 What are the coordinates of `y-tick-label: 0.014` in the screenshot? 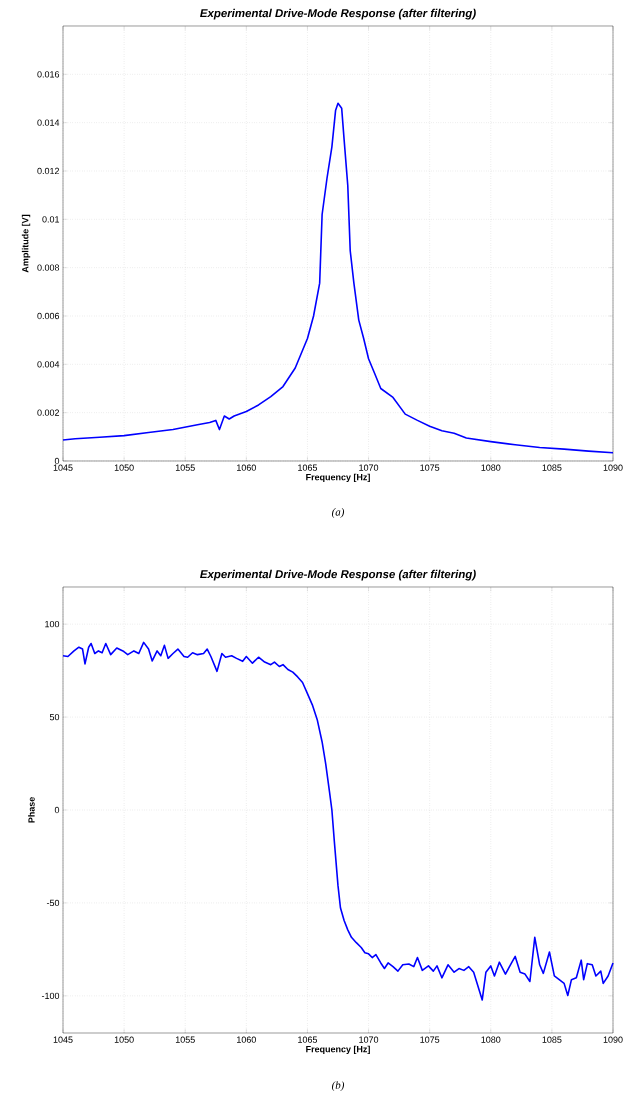 It's located at (48, 122).